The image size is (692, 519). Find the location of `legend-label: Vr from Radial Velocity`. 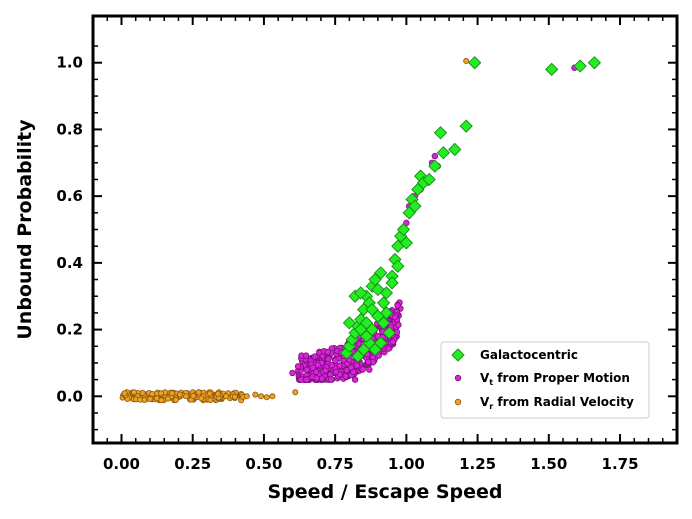

legend-label: Vr from Radial Velocity is located at coordinates (557, 403).